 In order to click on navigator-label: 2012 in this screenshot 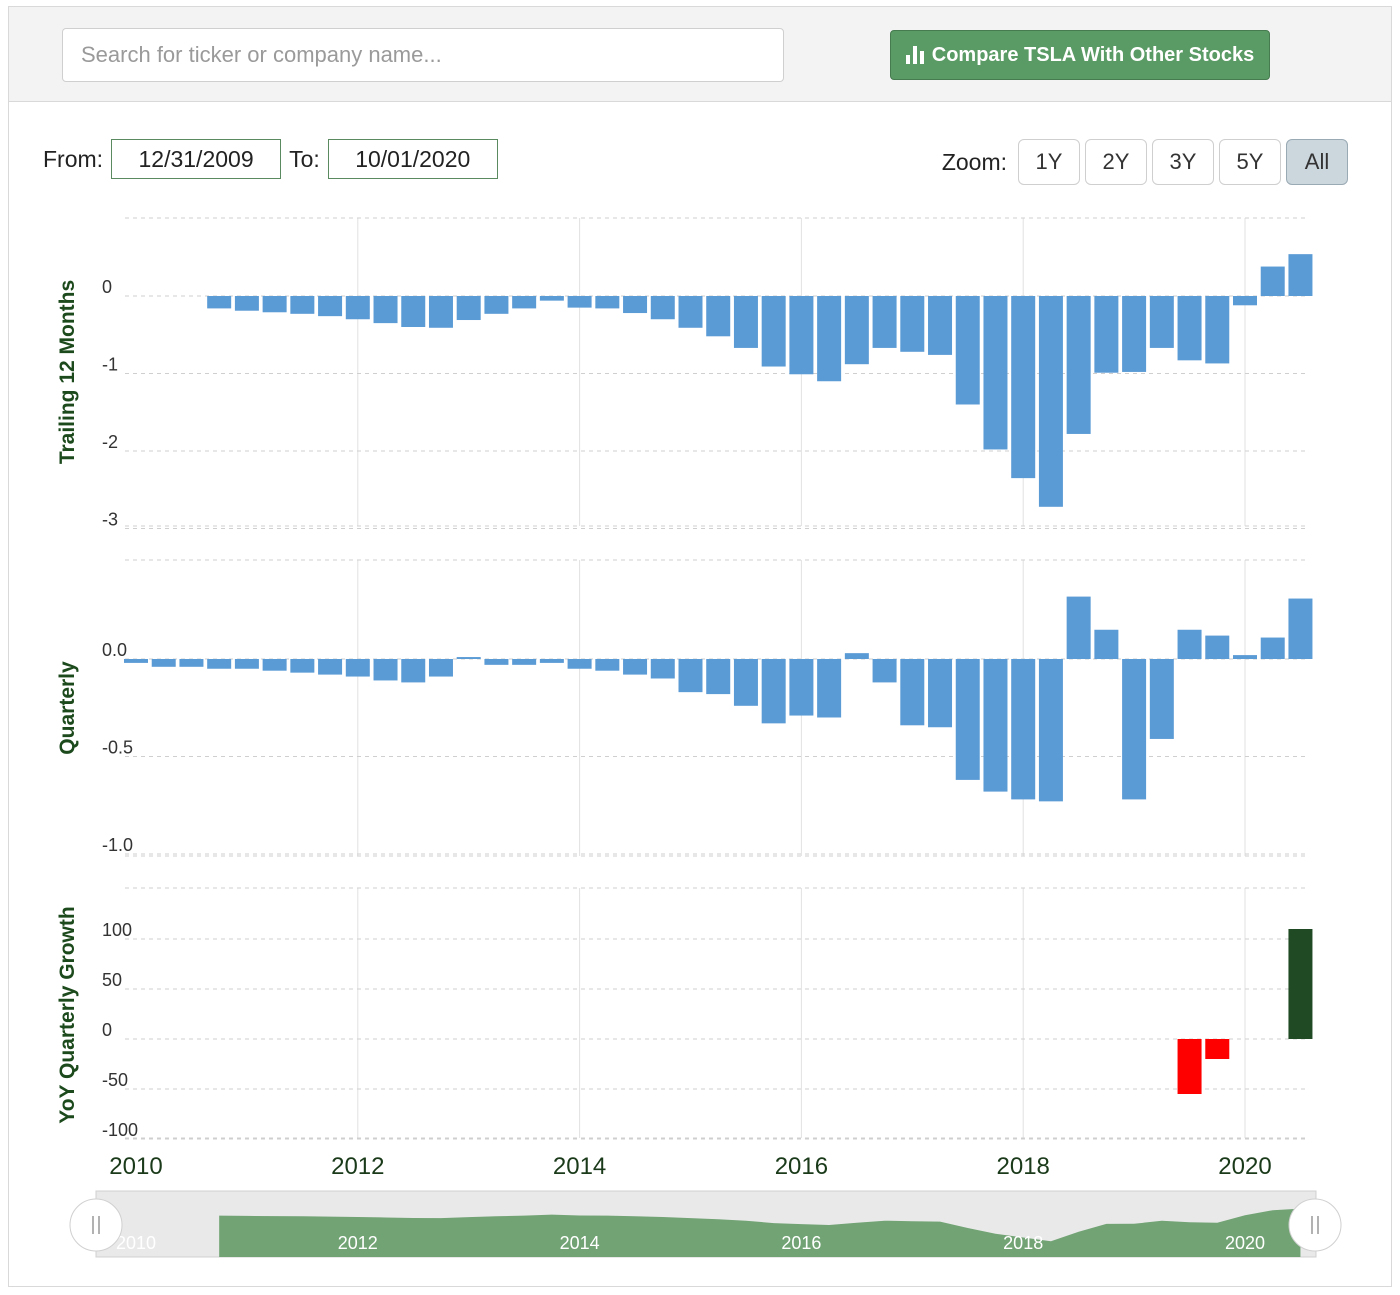, I will do `click(358, 1243)`.